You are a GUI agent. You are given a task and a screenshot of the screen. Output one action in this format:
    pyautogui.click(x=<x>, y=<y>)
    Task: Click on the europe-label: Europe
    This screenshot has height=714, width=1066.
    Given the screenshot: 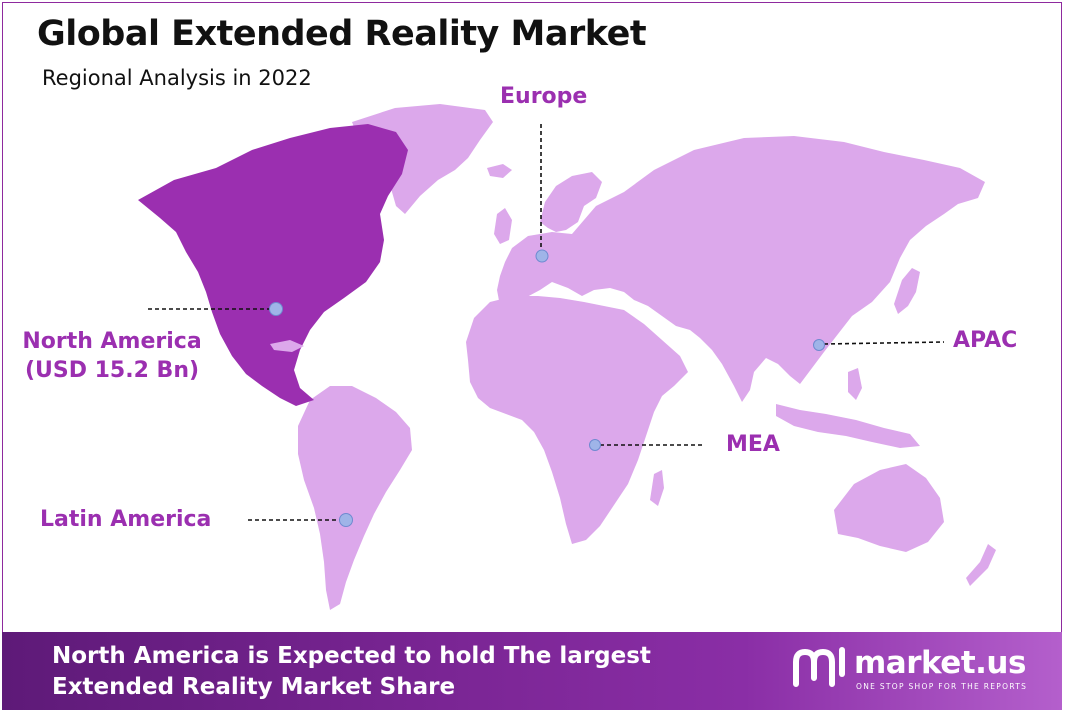 What is the action you would take?
    pyautogui.click(x=544, y=96)
    